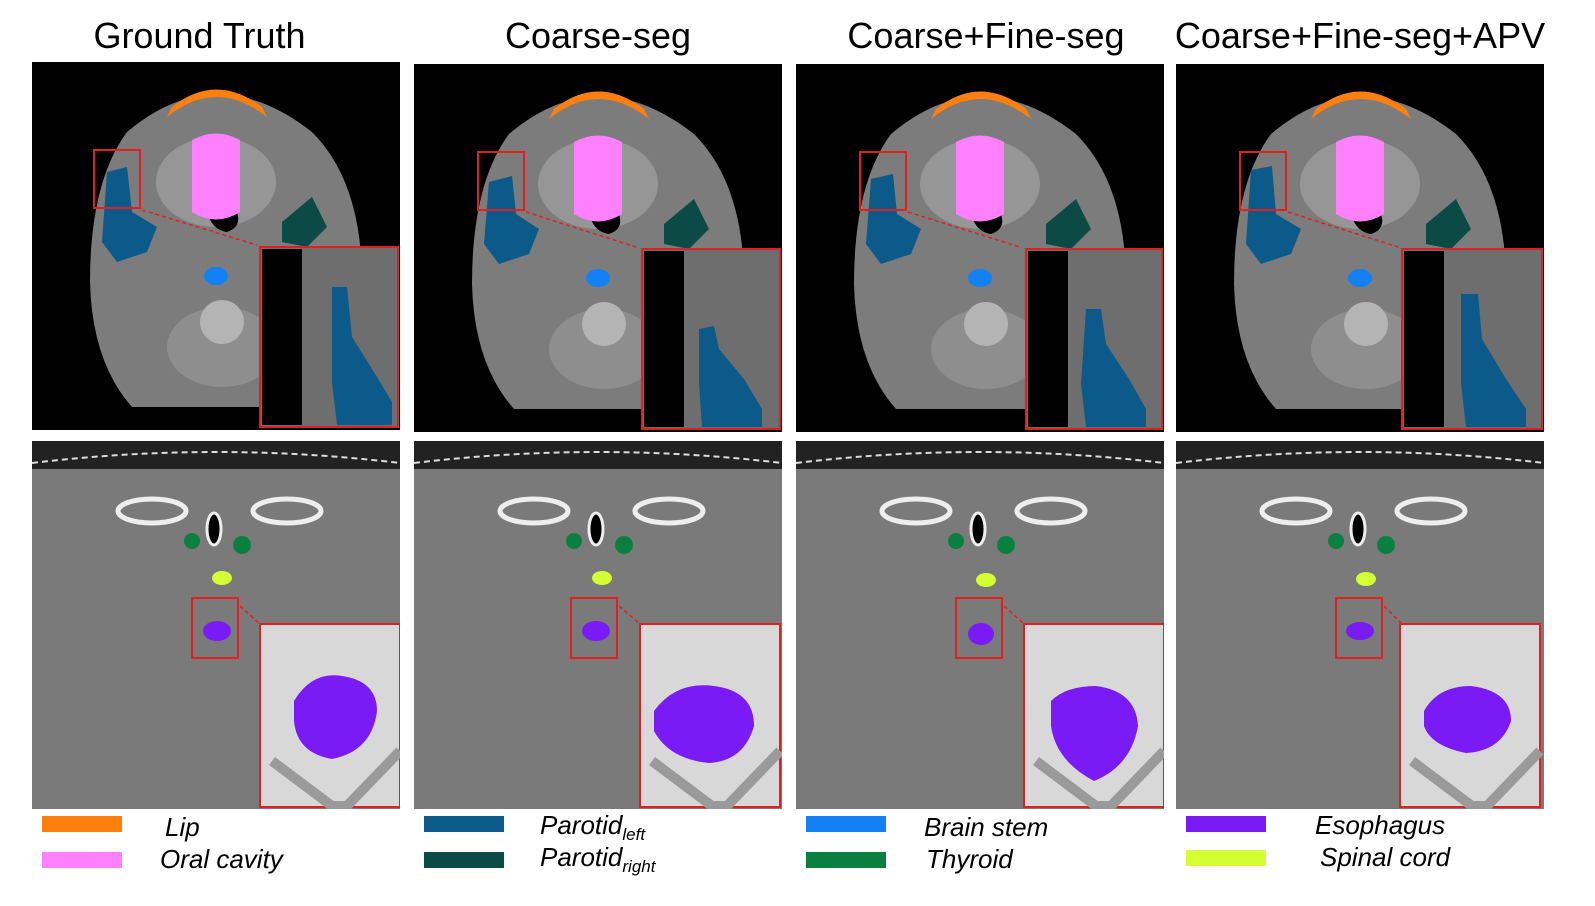  I want to click on lip-region, so click(217, 103).